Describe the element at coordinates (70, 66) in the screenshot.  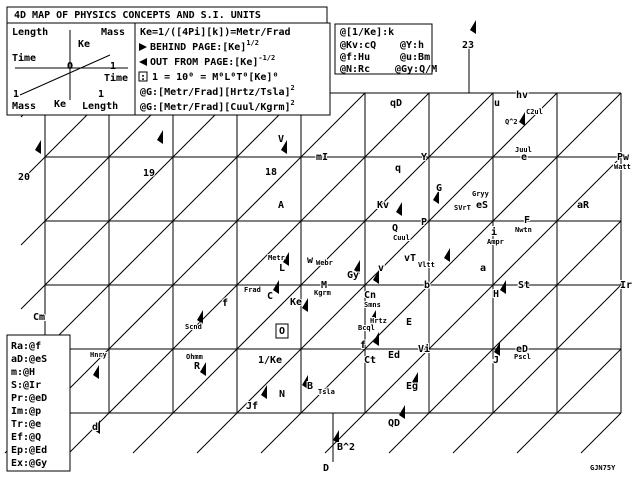
I see `axis-label: O` at that location.